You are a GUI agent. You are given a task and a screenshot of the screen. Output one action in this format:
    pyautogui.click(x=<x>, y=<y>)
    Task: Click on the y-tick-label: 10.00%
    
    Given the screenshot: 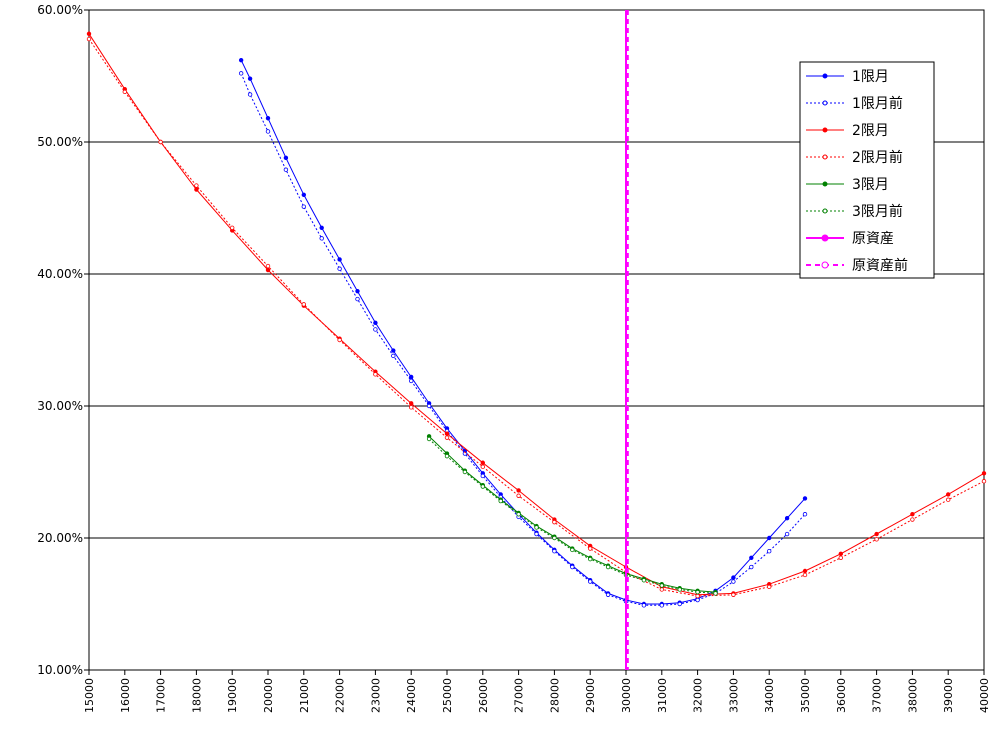 What is the action you would take?
    pyautogui.click(x=60, y=670)
    